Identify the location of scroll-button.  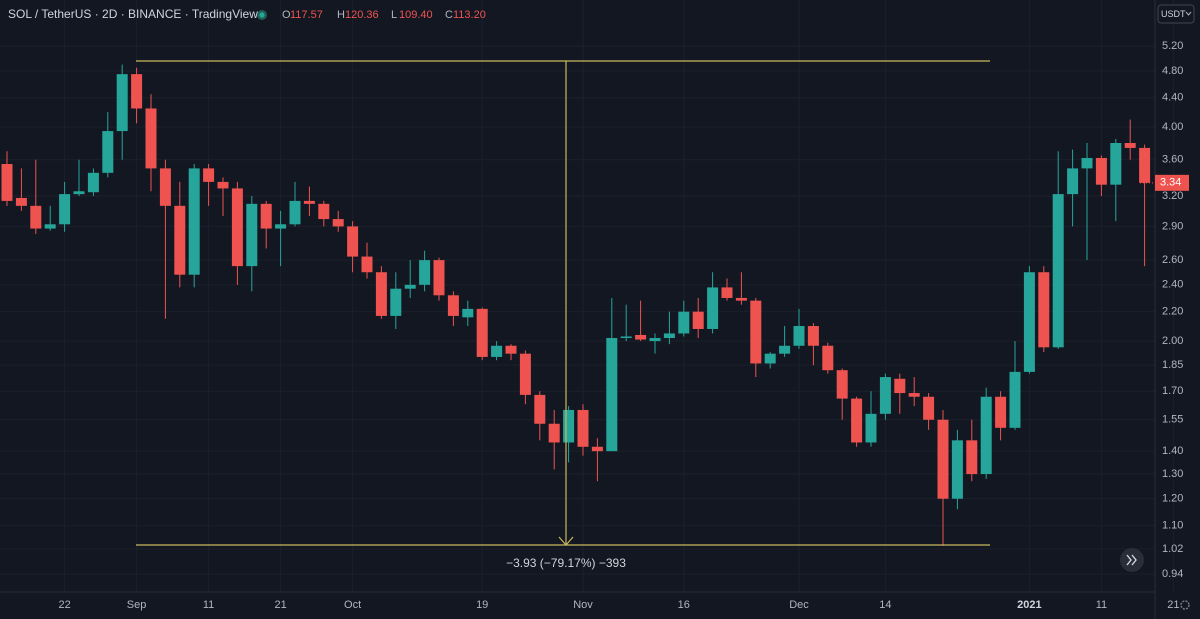
(1132, 560).